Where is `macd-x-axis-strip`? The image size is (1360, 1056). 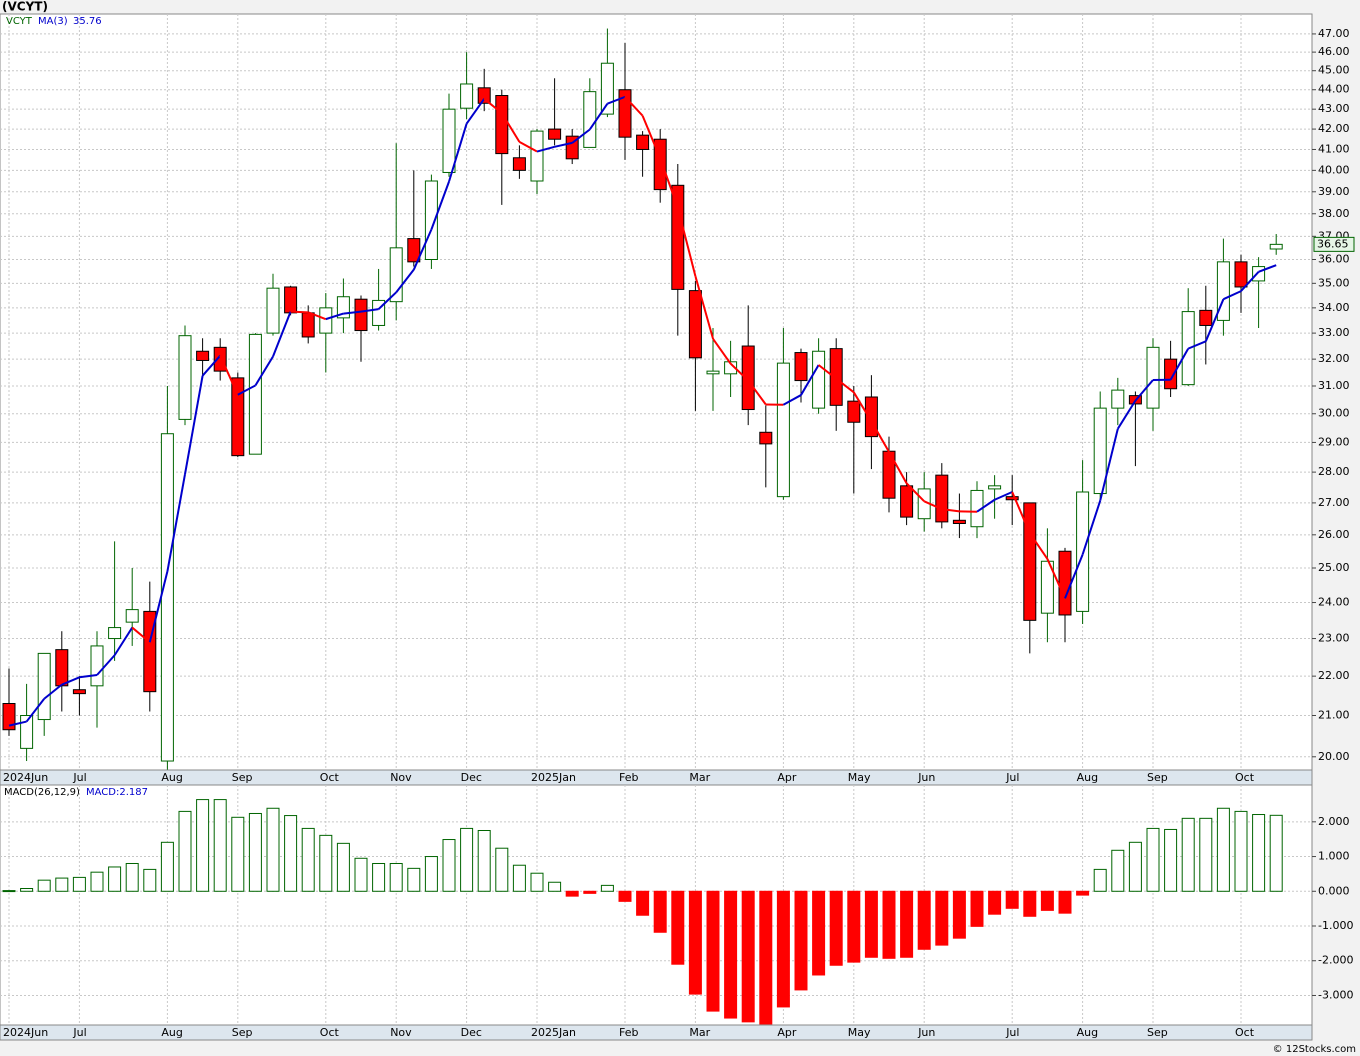
macd-x-axis-strip is located at coordinates (656, 1032).